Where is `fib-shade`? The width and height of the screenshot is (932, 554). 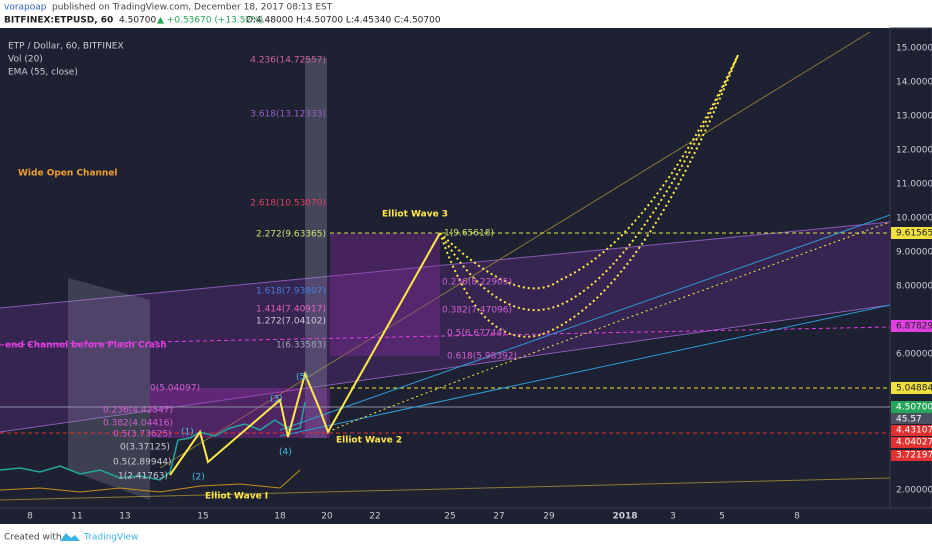
fib-shade is located at coordinates (316, 248).